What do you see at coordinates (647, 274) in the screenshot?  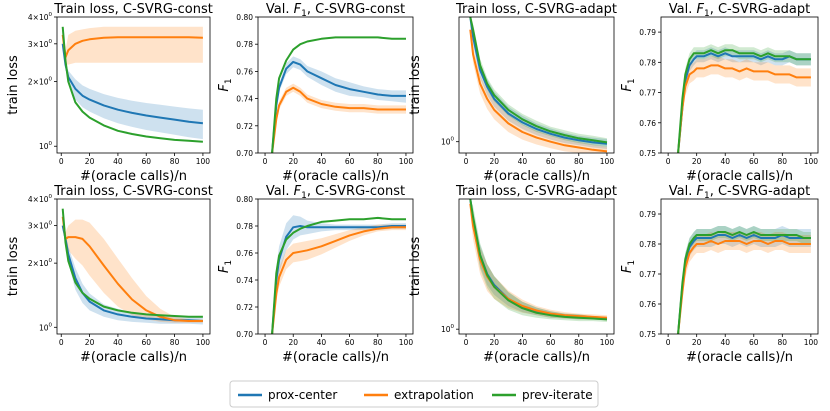 I see `y-tick-label: 0.77` at bounding box center [647, 274].